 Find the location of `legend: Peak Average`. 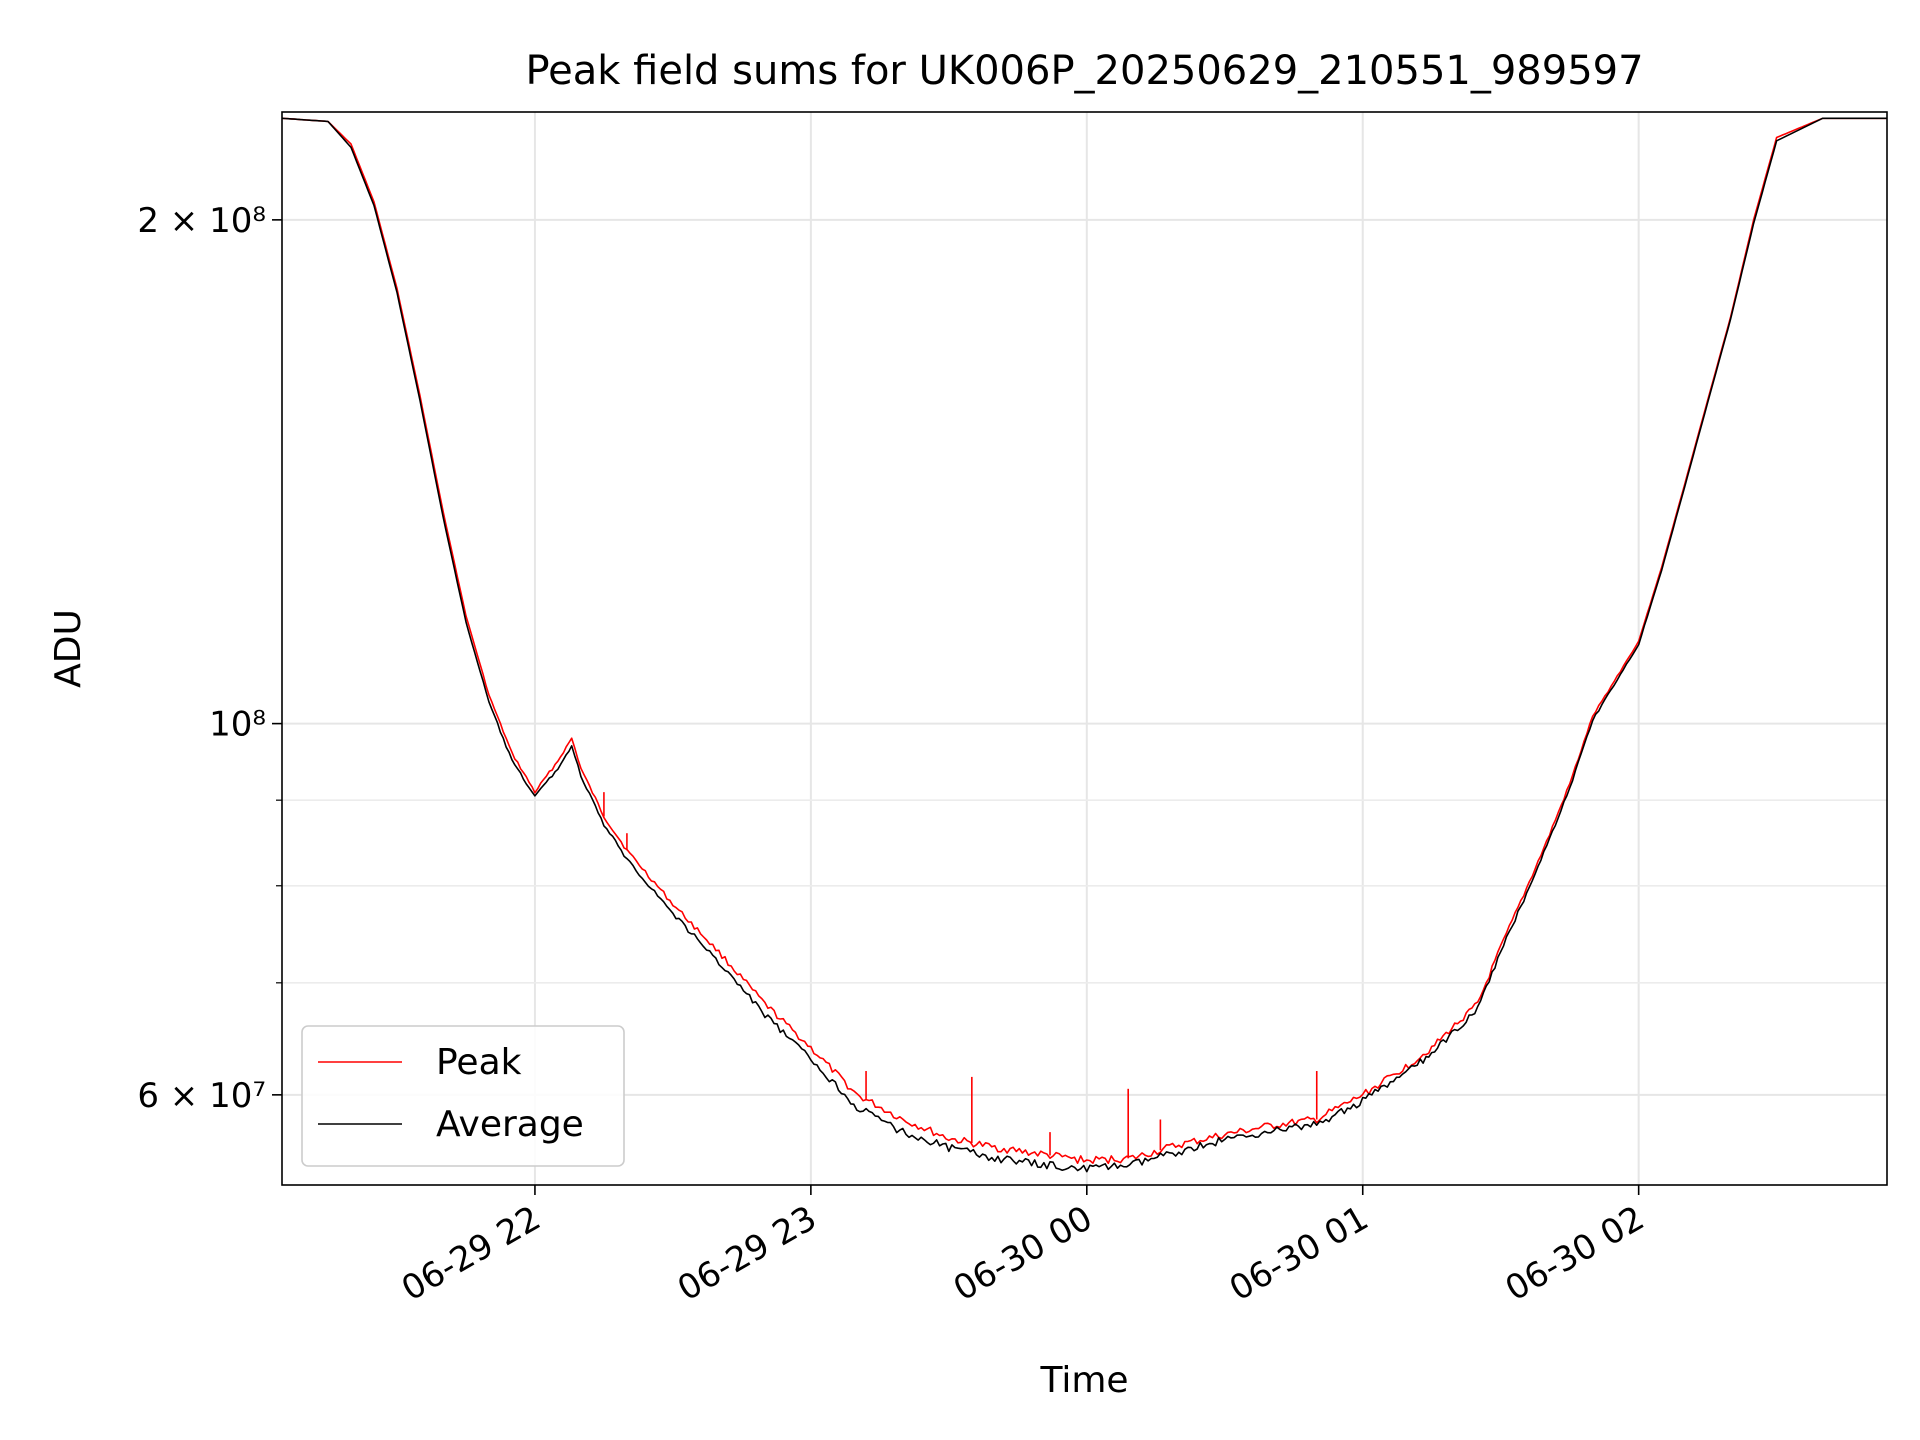

legend: Peak Average is located at coordinates (463, 1096).